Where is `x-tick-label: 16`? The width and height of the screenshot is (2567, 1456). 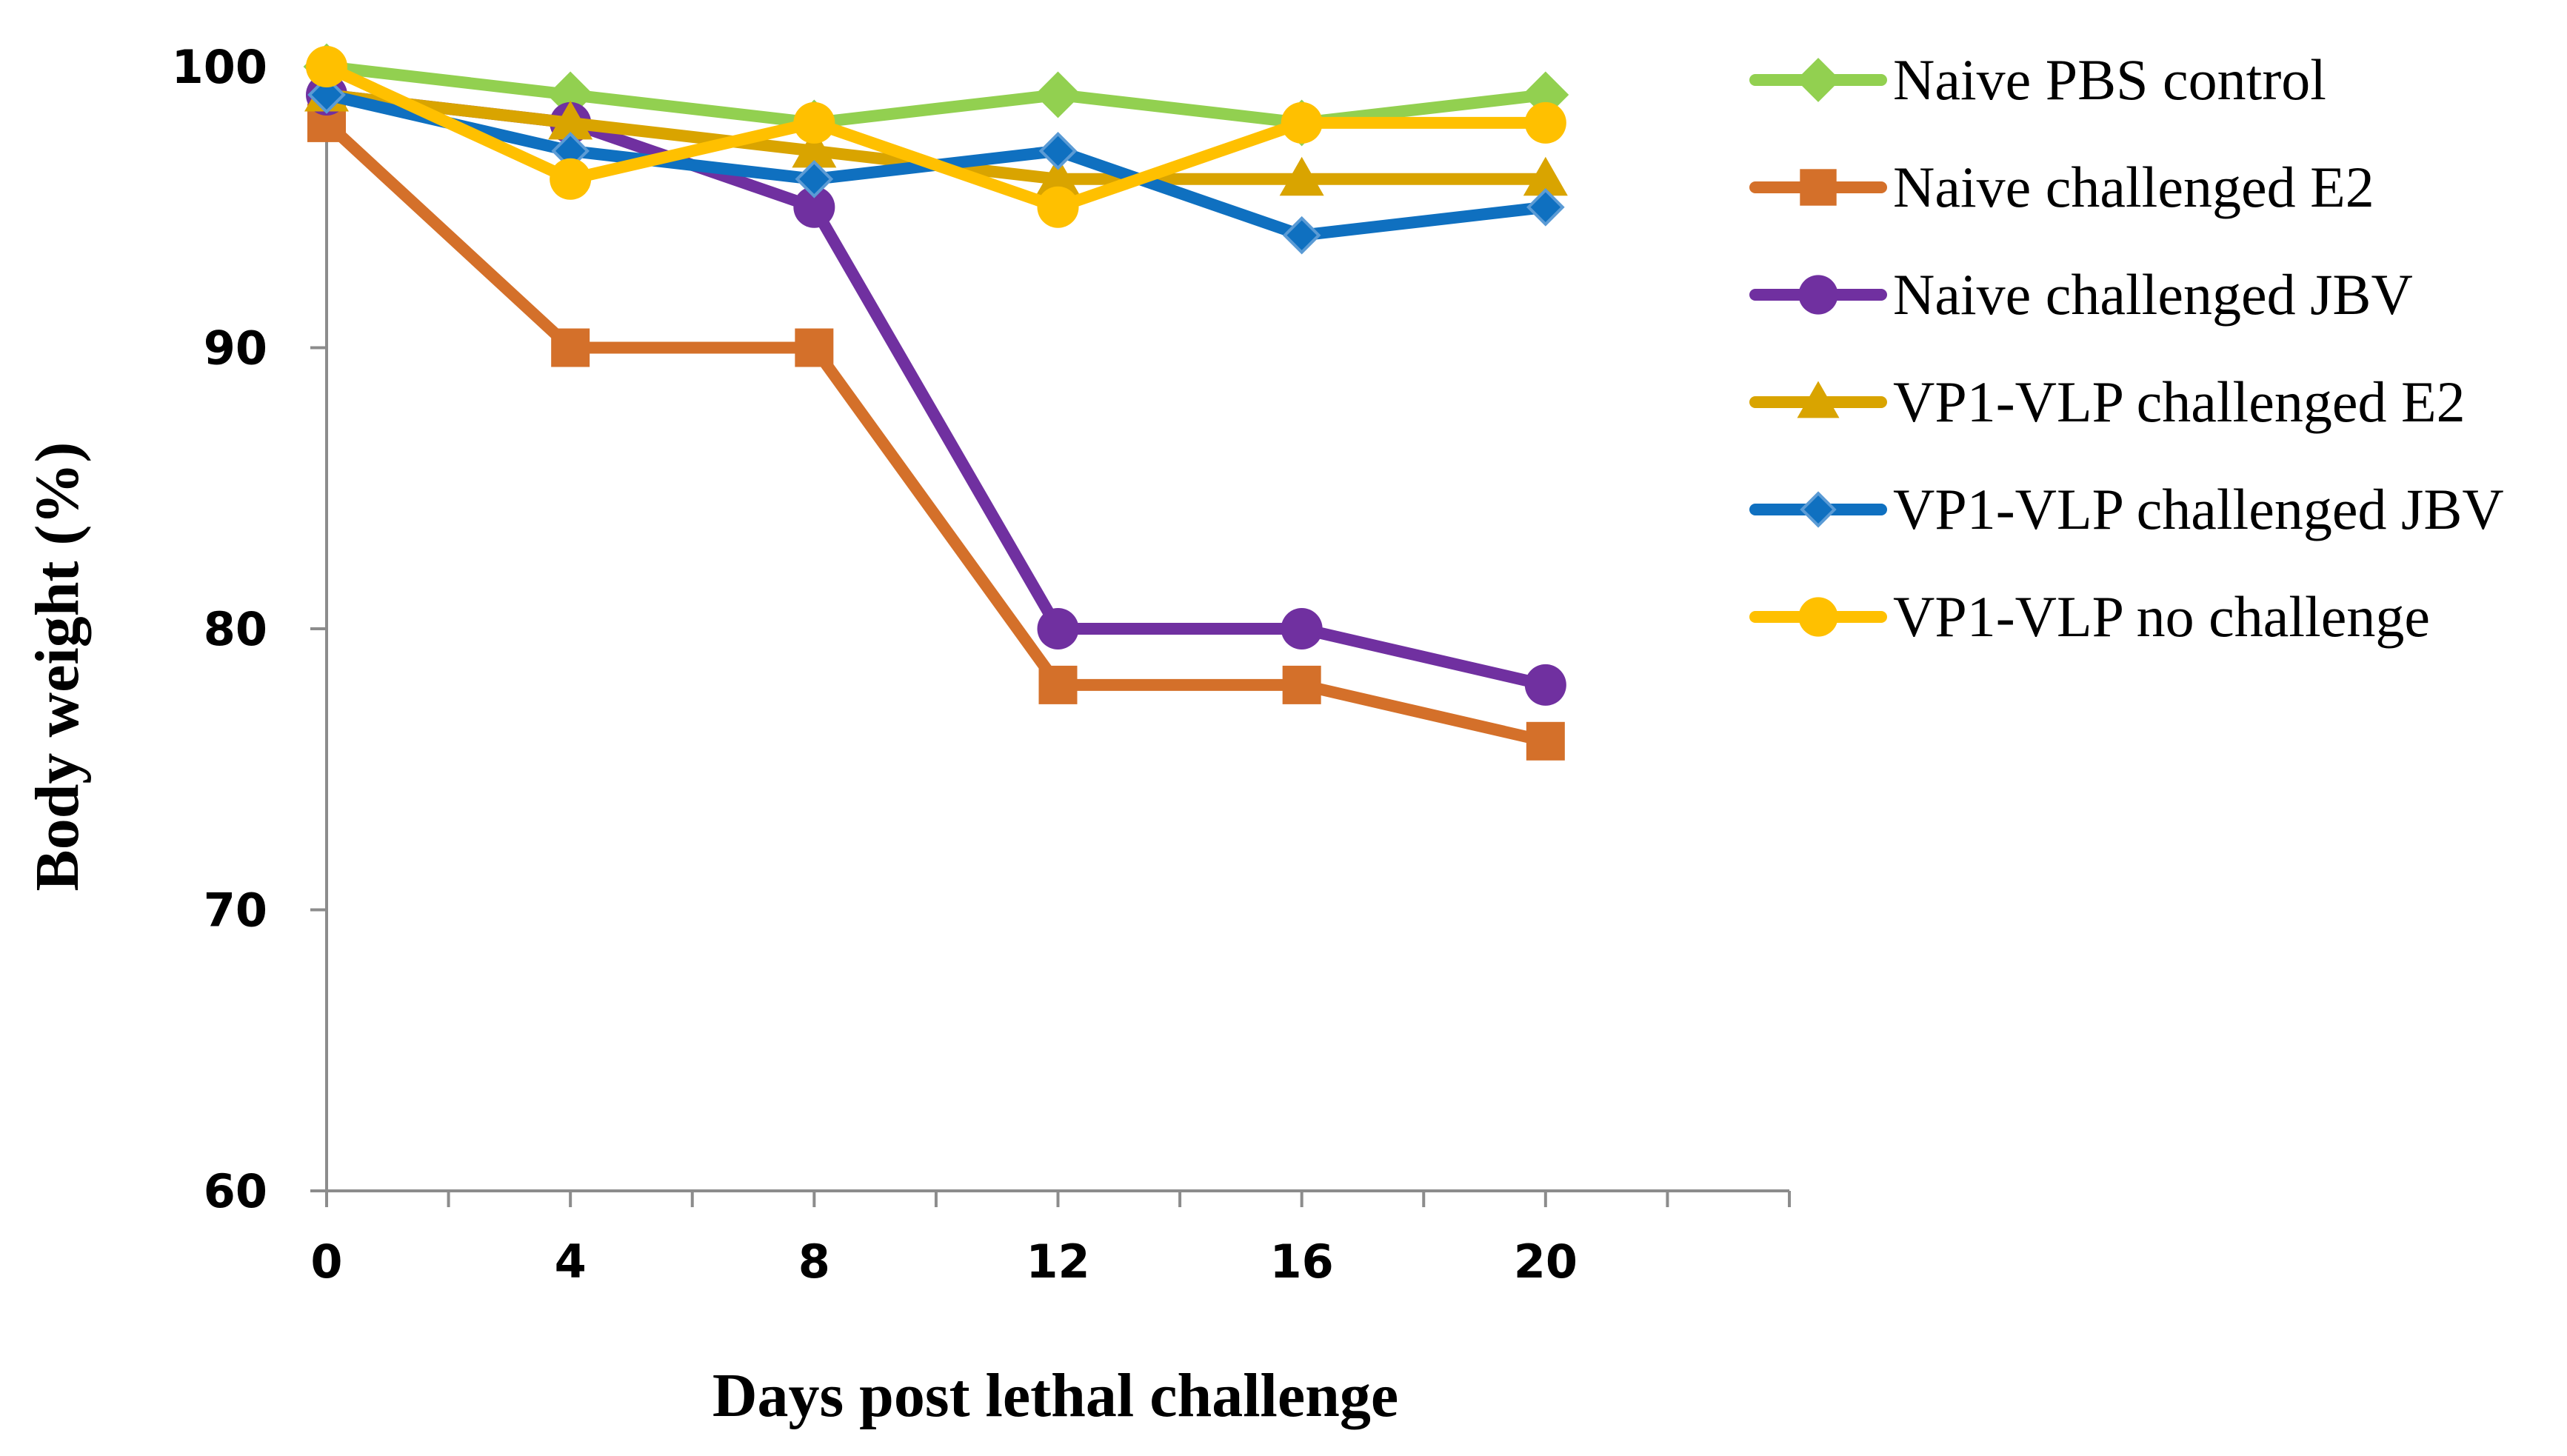 x-tick-label: 16 is located at coordinates (1302, 1262).